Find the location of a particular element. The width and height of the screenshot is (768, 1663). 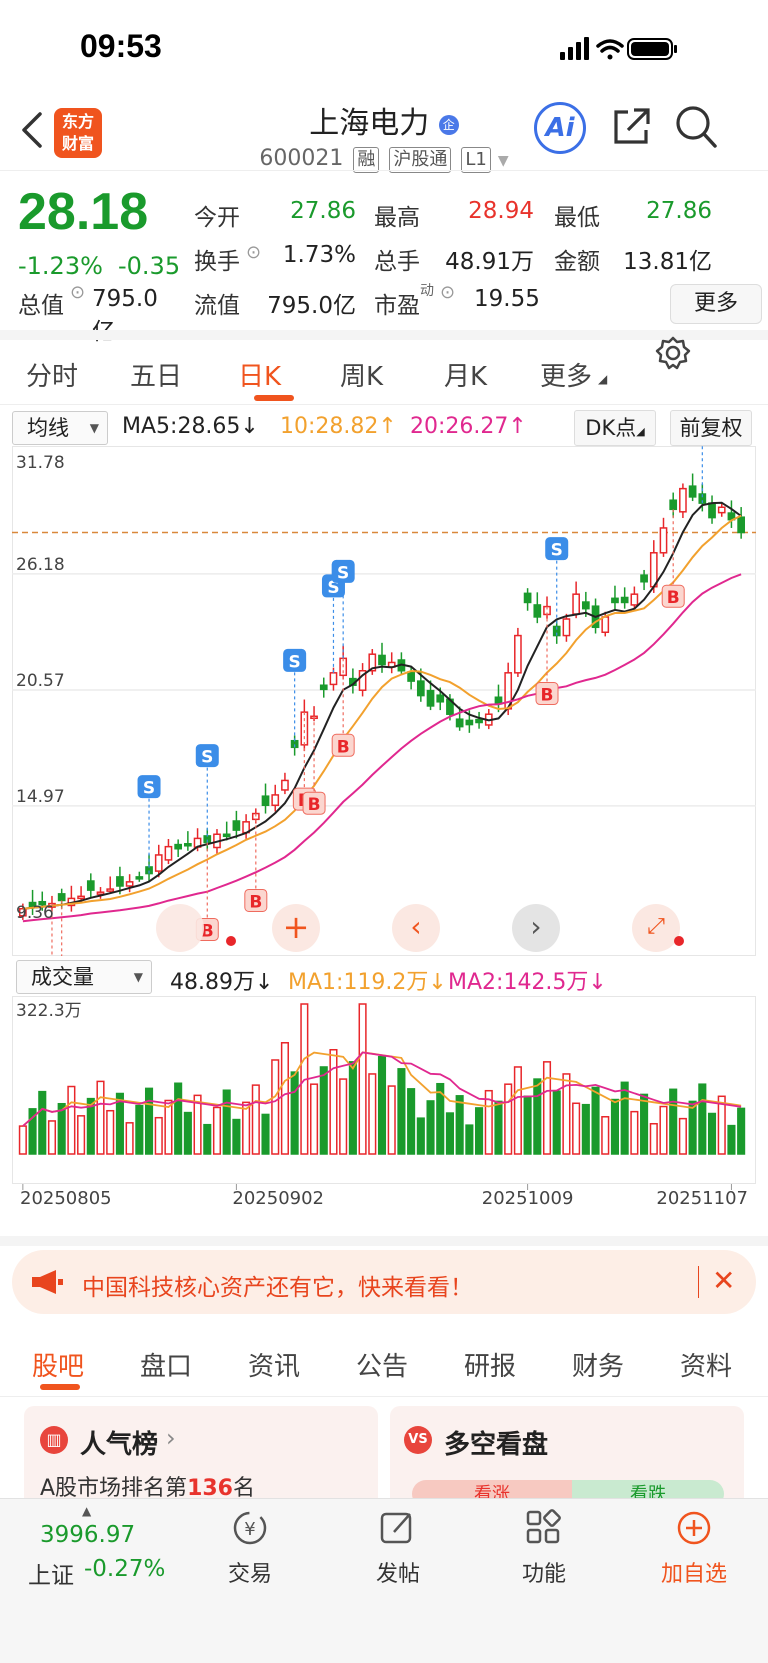

tab-monthly-k: 月K is located at coordinates (466, 377).